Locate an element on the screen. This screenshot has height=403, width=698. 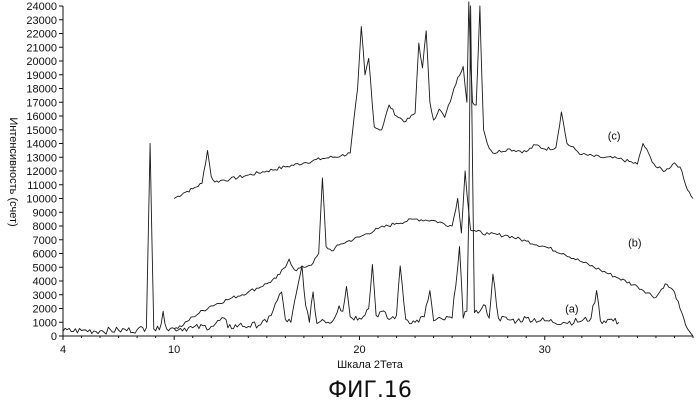
x-axis-title: Шкала 2Тета is located at coordinates (370, 365).